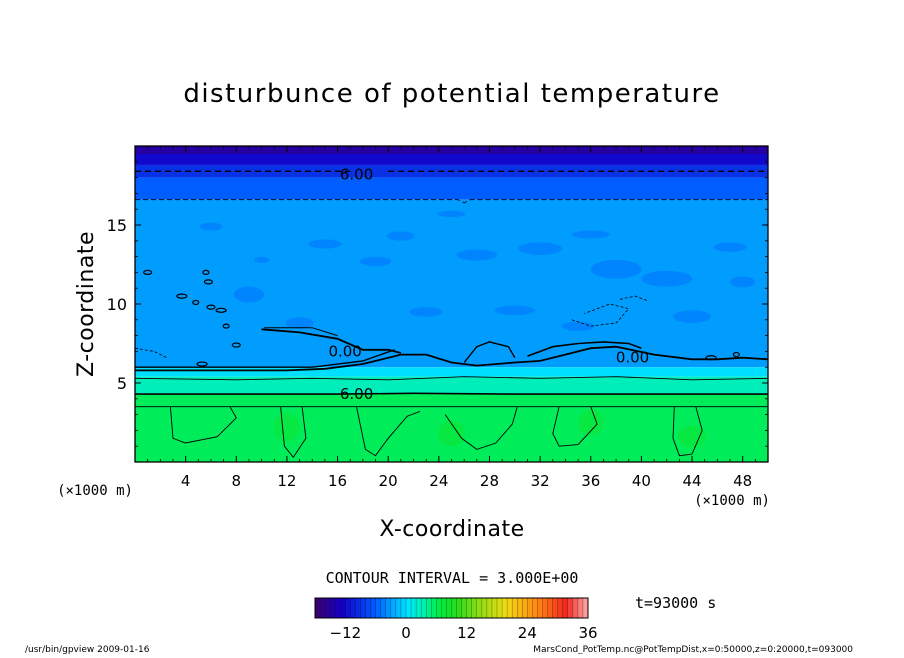  Describe the element at coordinates (641, 481) in the screenshot. I see `x-tick-label: 40` at that location.